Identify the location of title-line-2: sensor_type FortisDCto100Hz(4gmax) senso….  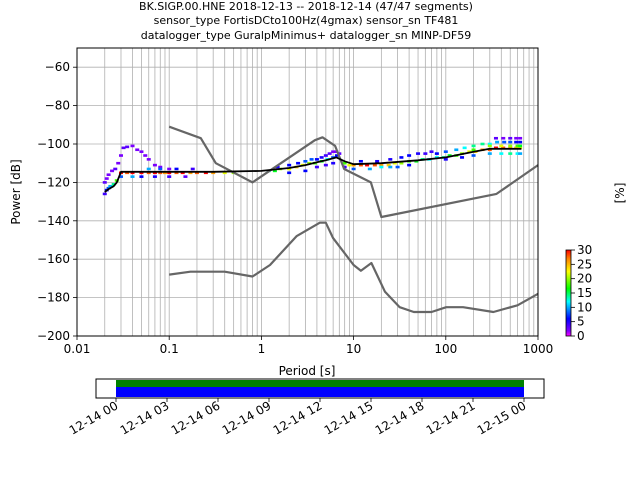
(306, 20).